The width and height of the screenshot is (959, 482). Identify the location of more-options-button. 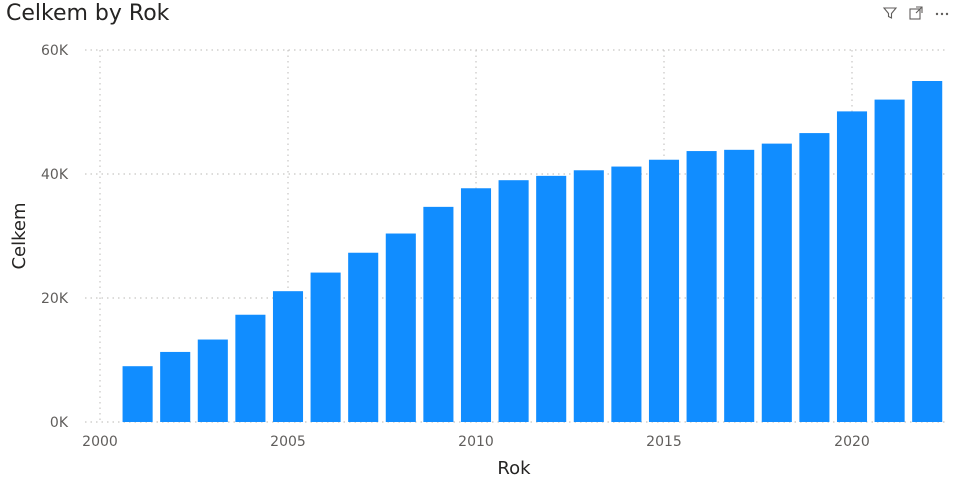
(942, 13).